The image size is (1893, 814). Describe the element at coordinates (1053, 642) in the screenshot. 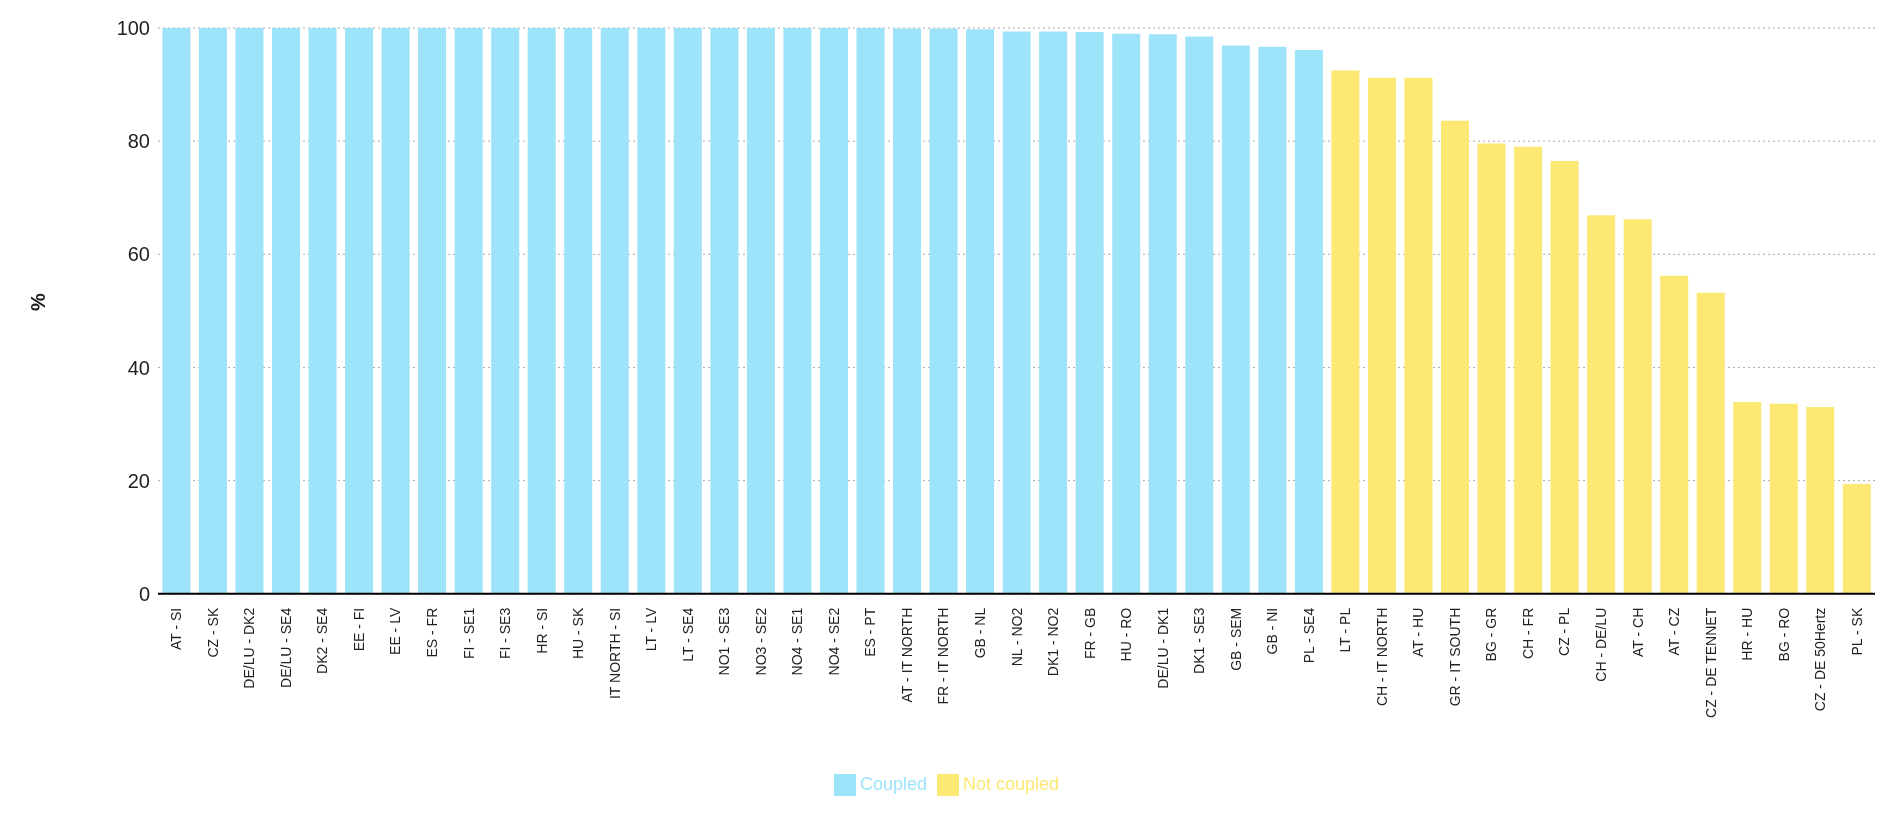

I see `x-tick-label: DK1 - NO2` at that location.